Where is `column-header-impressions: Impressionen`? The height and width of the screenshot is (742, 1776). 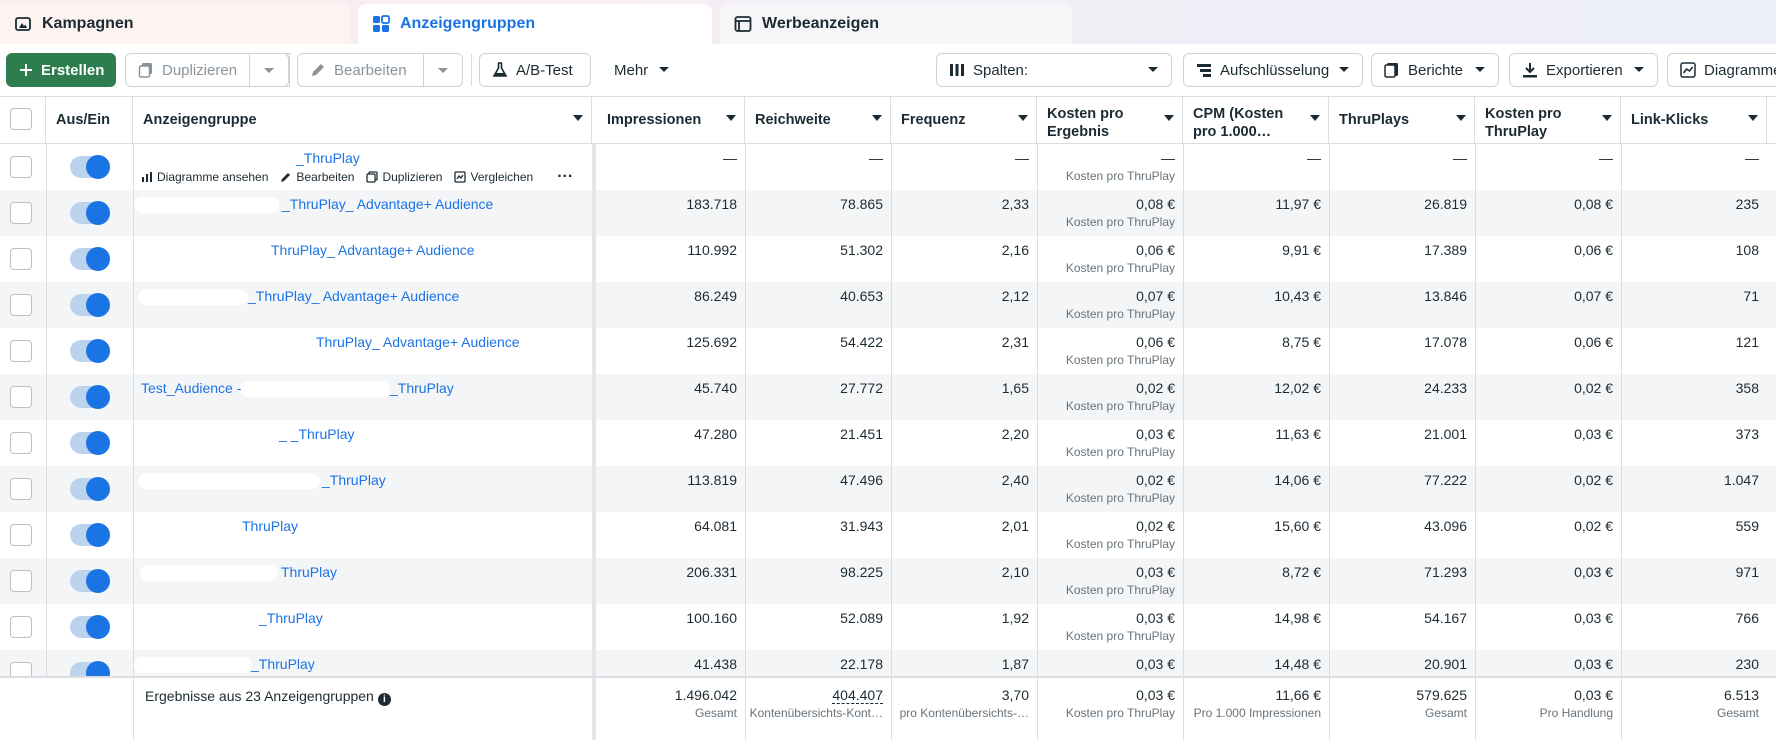
column-header-impressions: Impressionen is located at coordinates (671, 120).